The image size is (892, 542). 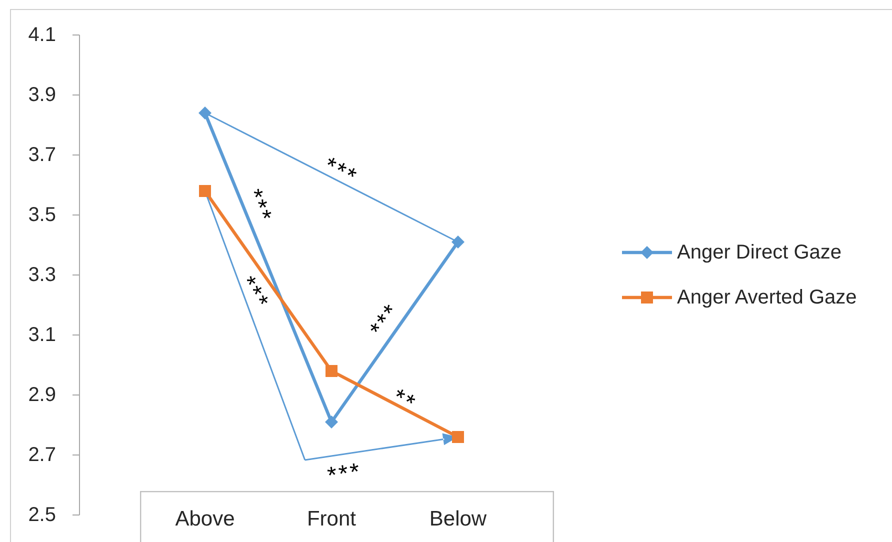 I want to click on y-tick-label: 2.7, so click(x=42, y=455).